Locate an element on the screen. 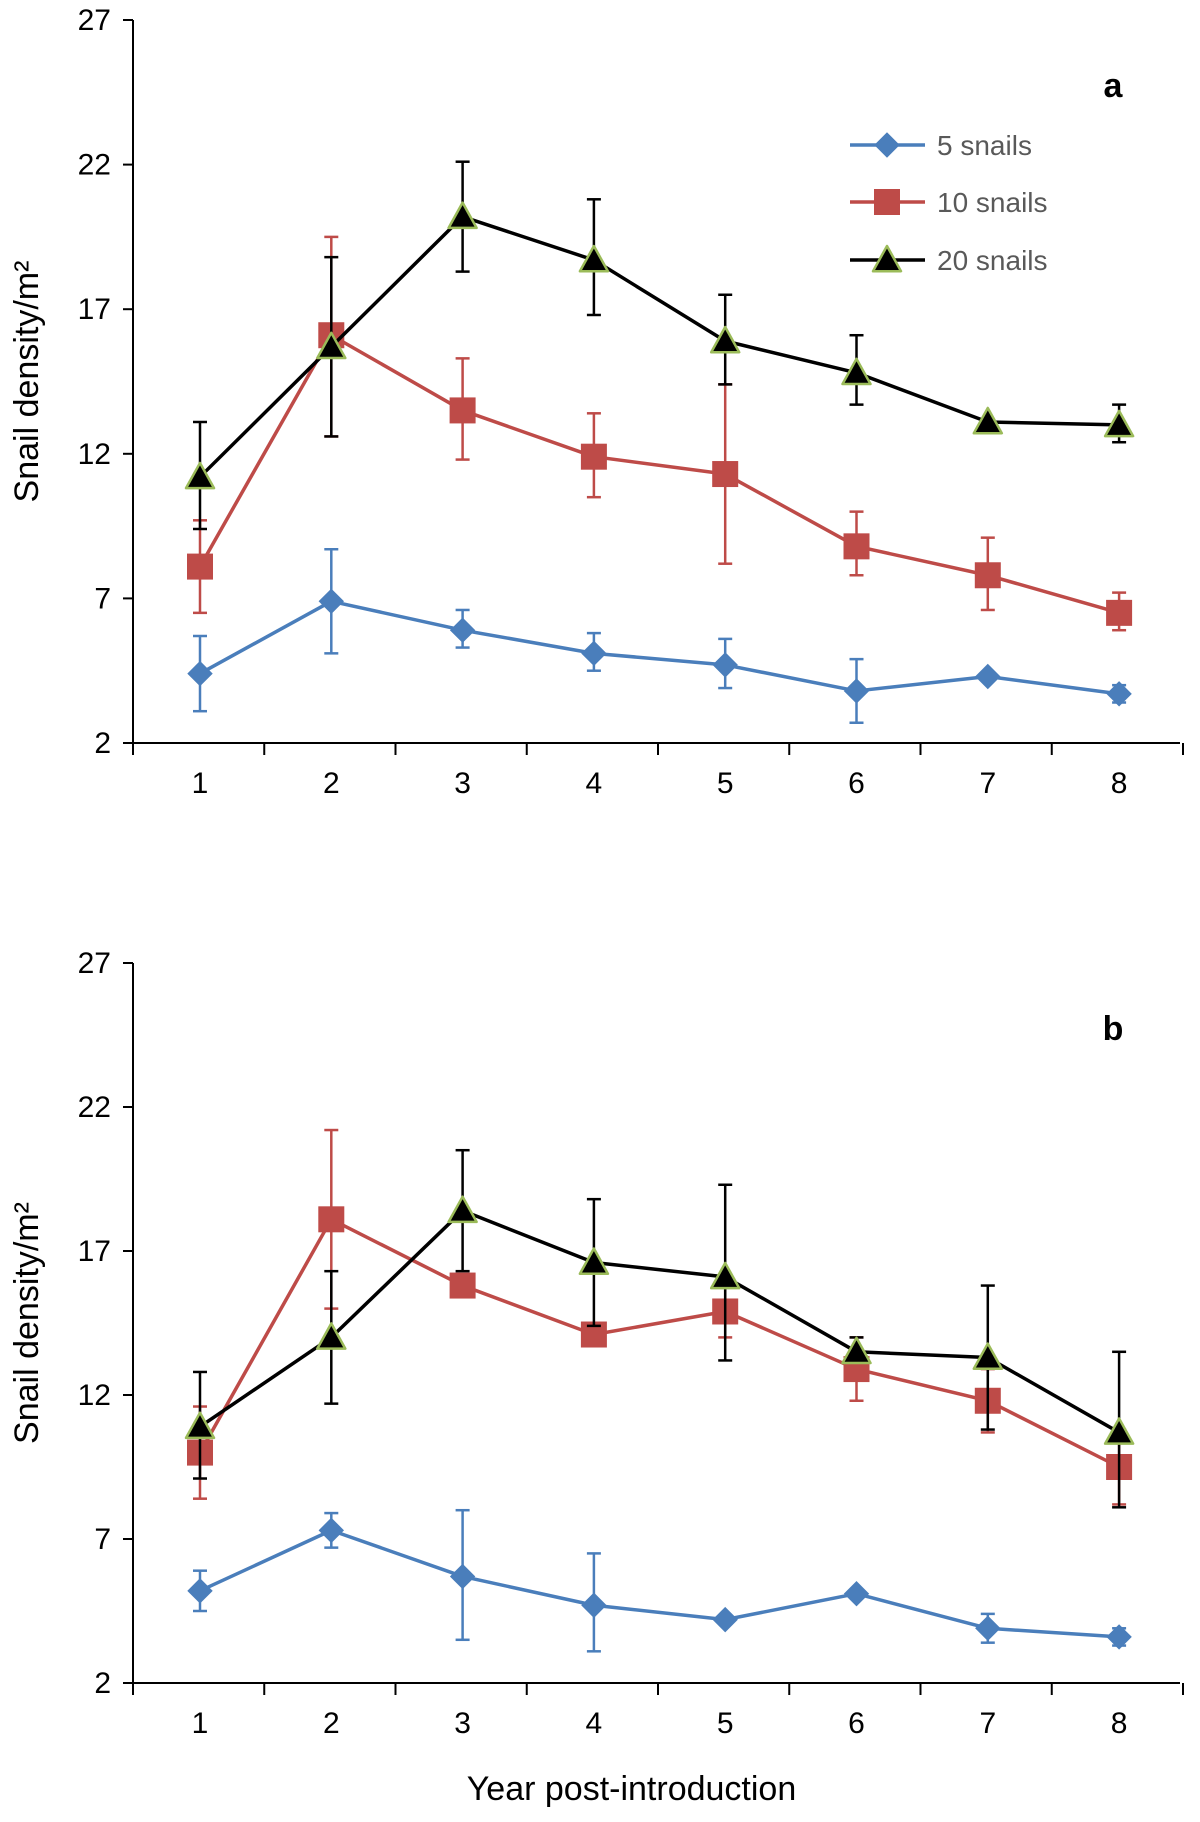 The height and width of the screenshot is (1822, 1200). panel-label: b is located at coordinates (1113, 1029).